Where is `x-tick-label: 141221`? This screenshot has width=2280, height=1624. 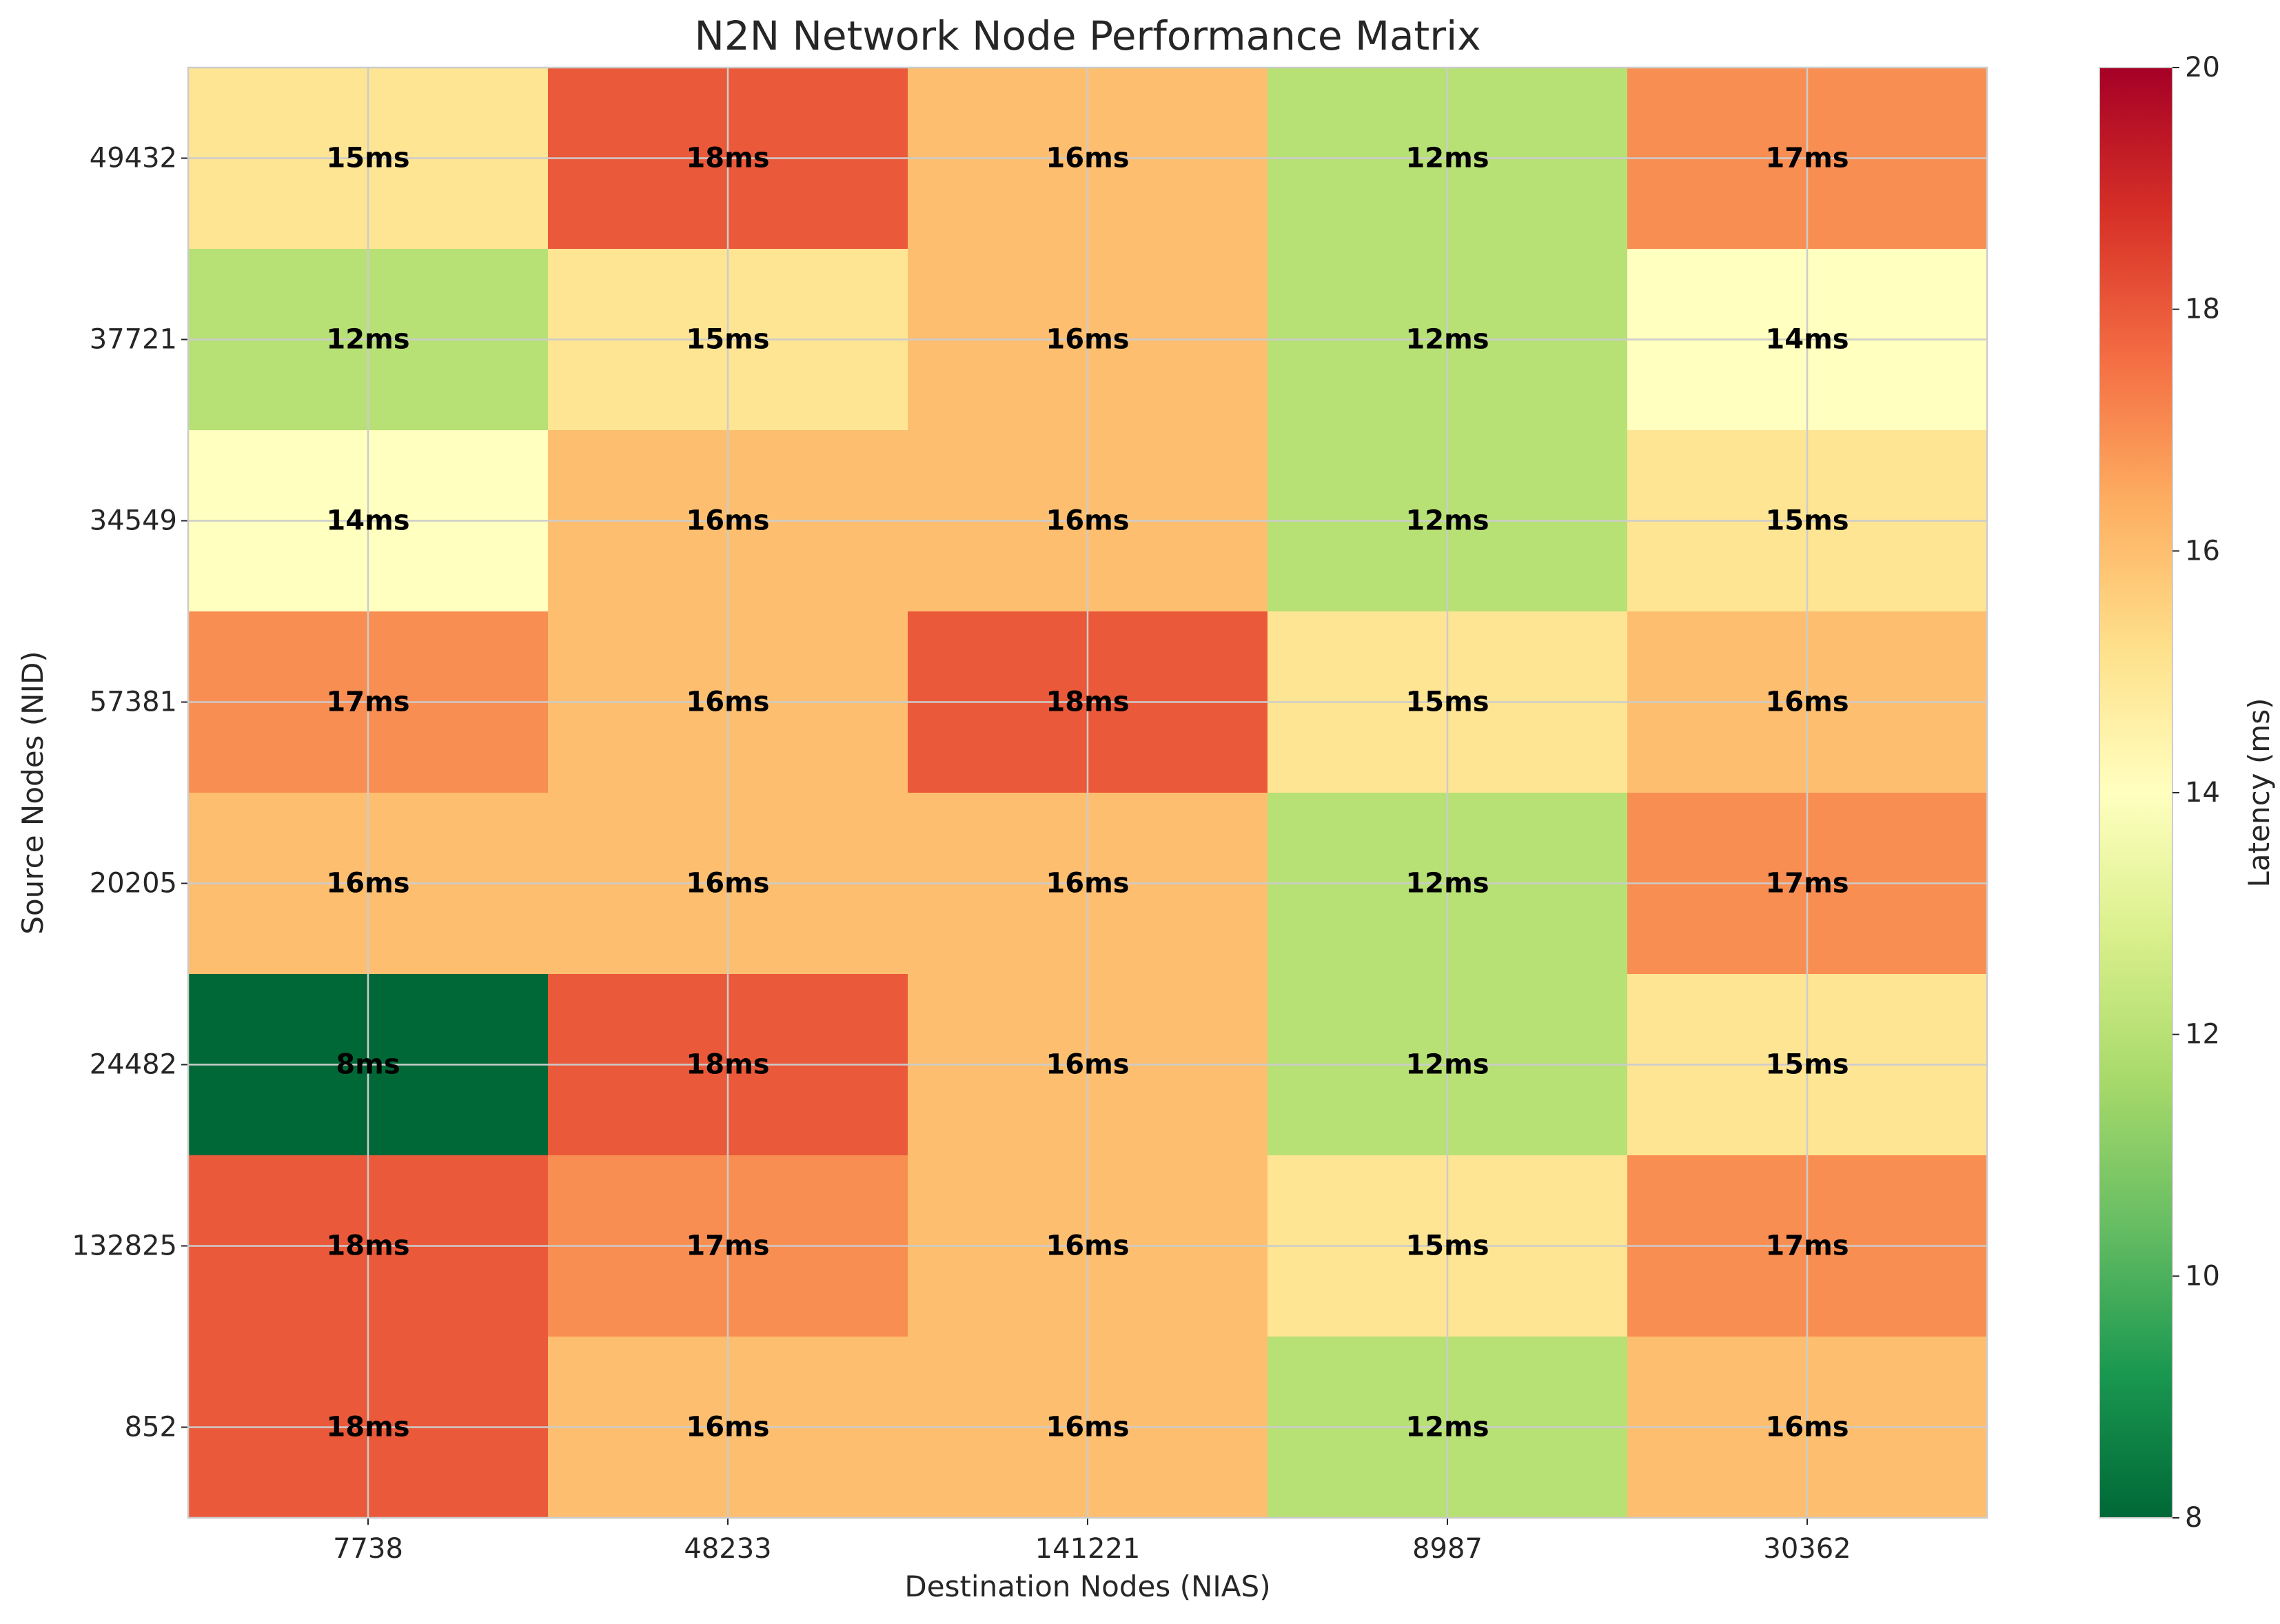
x-tick-label: 141221 is located at coordinates (1088, 1549).